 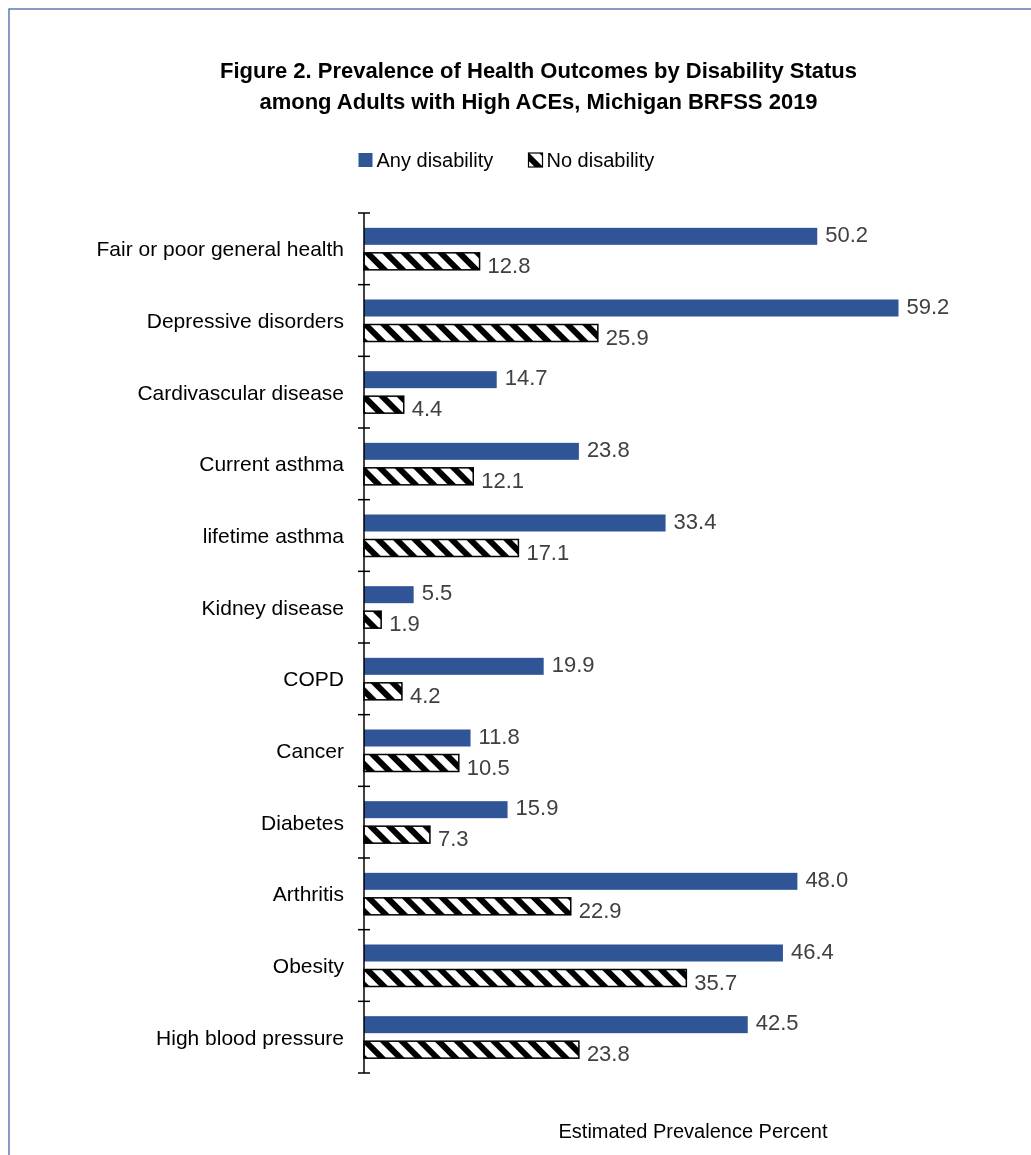 What do you see at coordinates (600, 160) in the screenshot?
I see `legend-label: No disability` at bounding box center [600, 160].